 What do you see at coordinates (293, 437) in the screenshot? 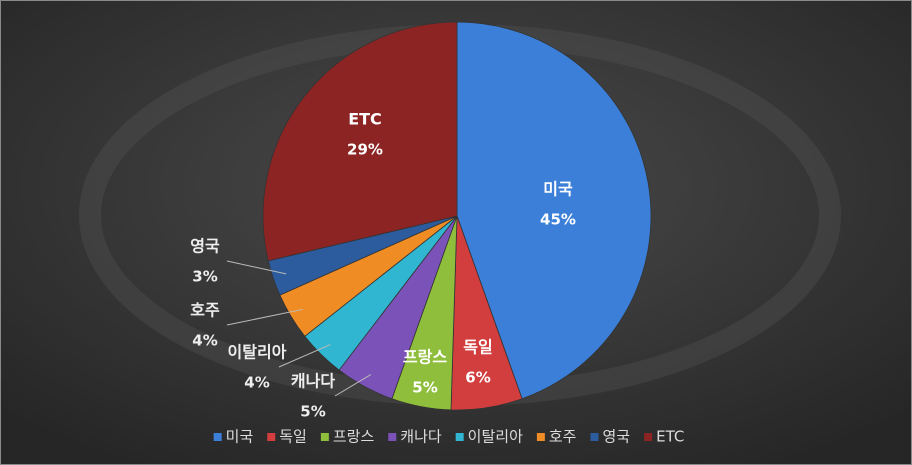
I see `legend-label: 독일` at bounding box center [293, 437].